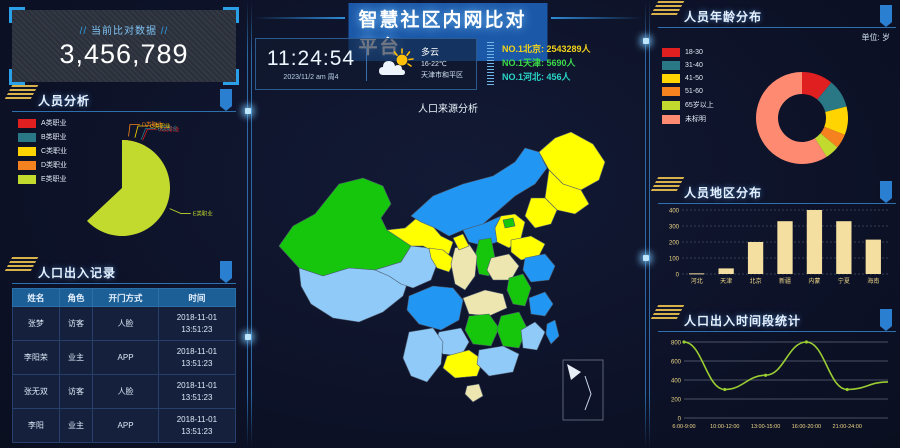  What do you see at coordinates (421, 64) in the screenshot?
I see `weather-widget: 多云 16-22℃ 天津市和平区` at bounding box center [421, 64].